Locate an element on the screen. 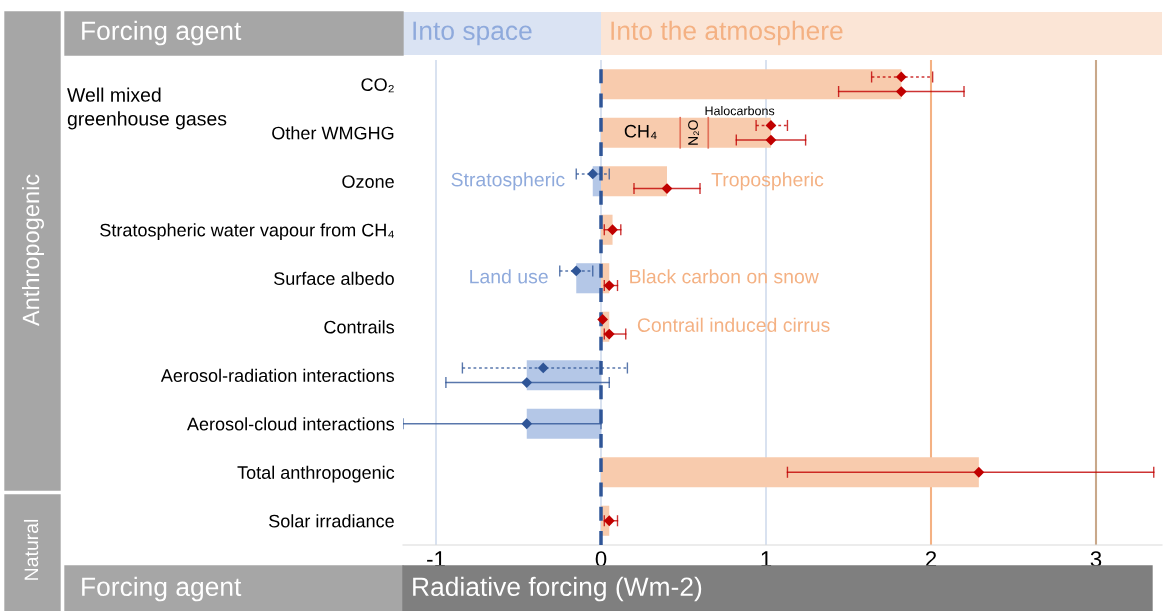 This screenshot has width=1170, height=611. series-label: CH₄ is located at coordinates (640, 131).